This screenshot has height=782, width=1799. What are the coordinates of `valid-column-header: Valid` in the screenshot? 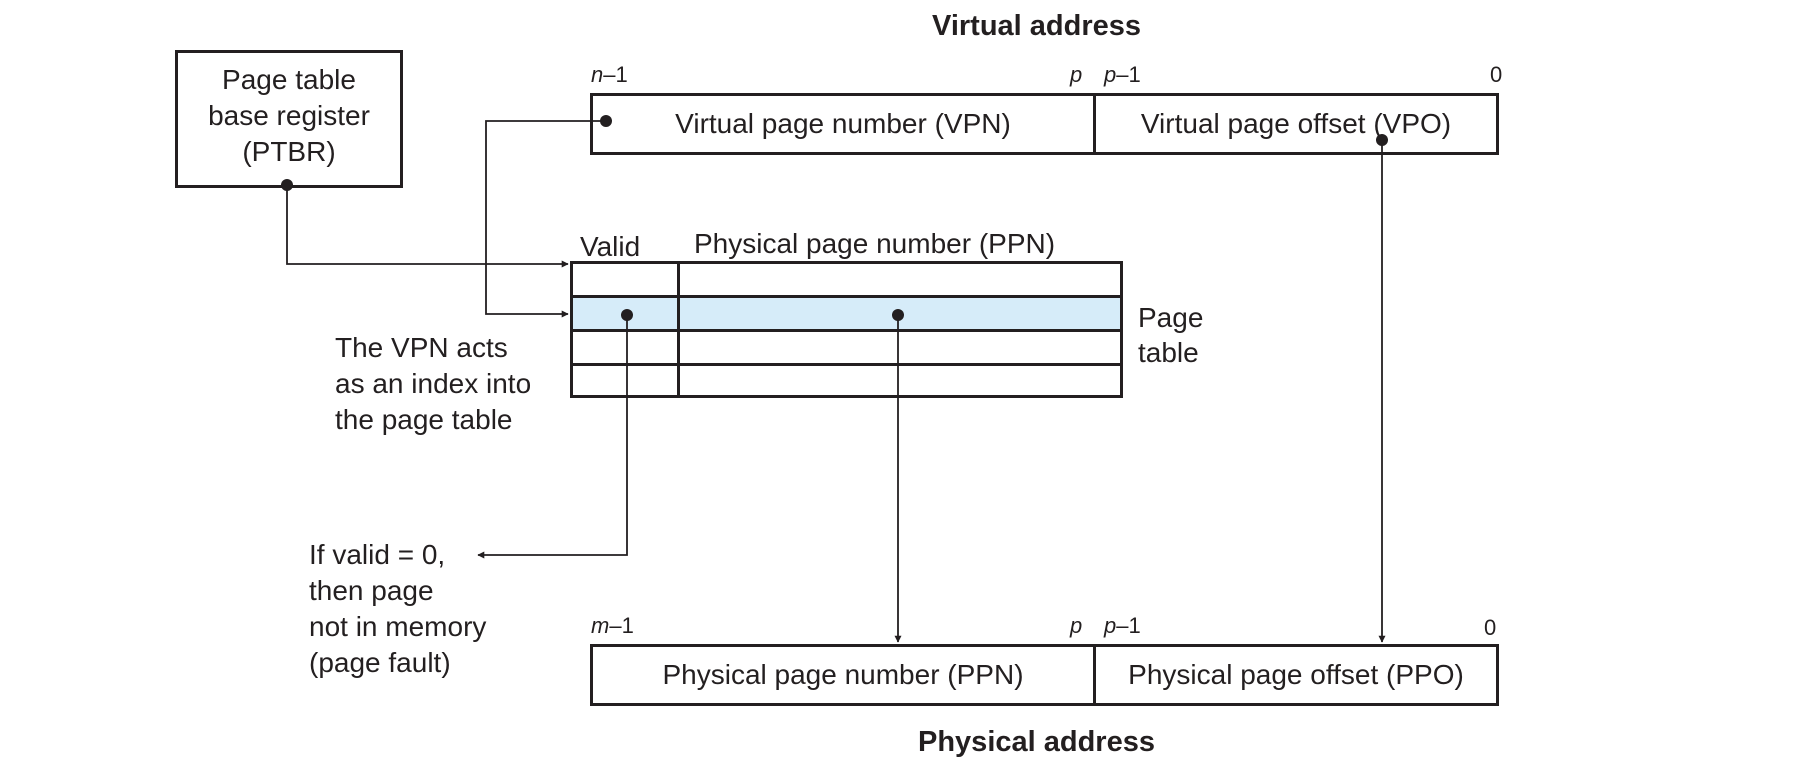 It's located at (610, 246).